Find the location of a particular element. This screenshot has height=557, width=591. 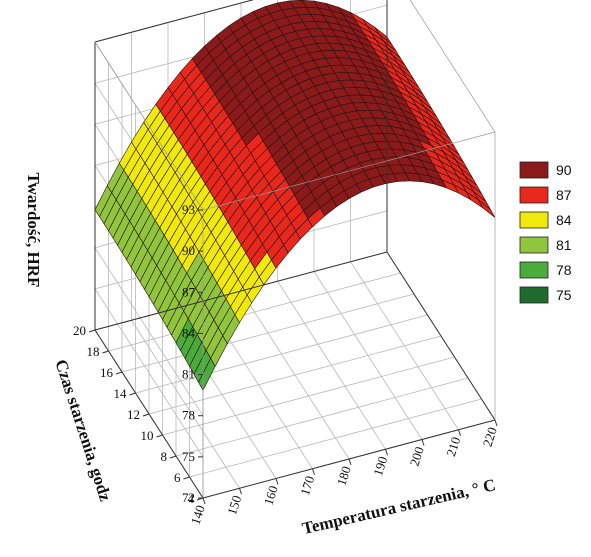

x-tick-label: 140 is located at coordinates (198, 514).